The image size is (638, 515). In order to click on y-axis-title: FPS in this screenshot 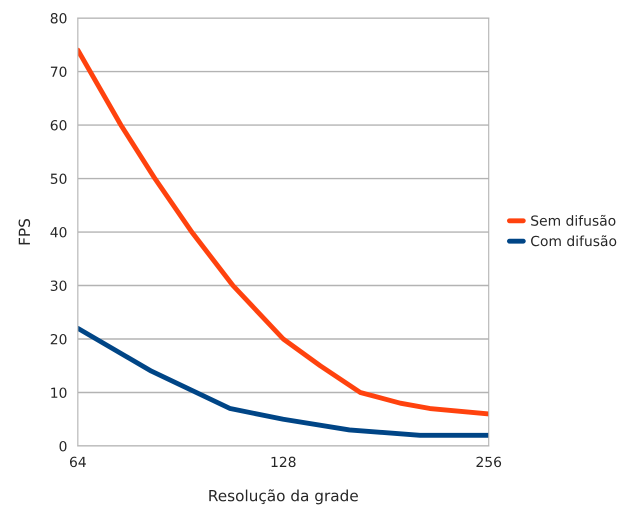, I will do `click(24, 231)`.